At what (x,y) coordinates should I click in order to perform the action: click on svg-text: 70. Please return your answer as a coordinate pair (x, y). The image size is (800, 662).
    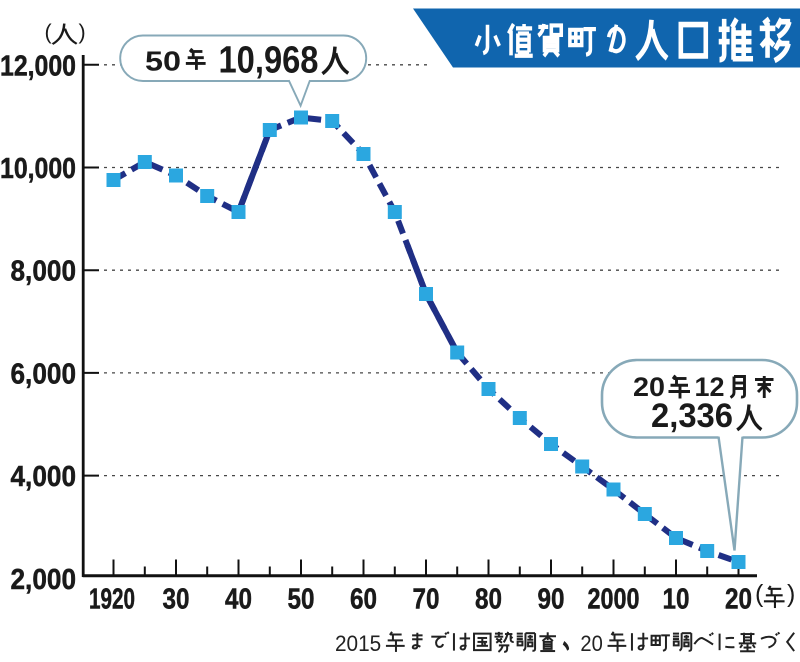
    Looking at the image, I should click on (426, 600).